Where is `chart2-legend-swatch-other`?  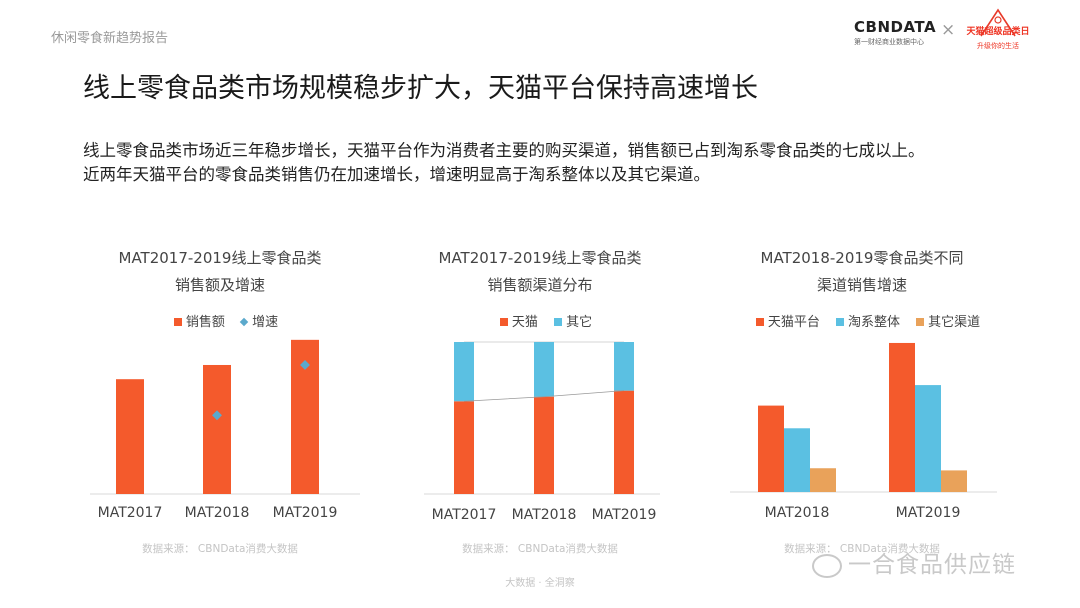 chart2-legend-swatch-other is located at coordinates (558, 322).